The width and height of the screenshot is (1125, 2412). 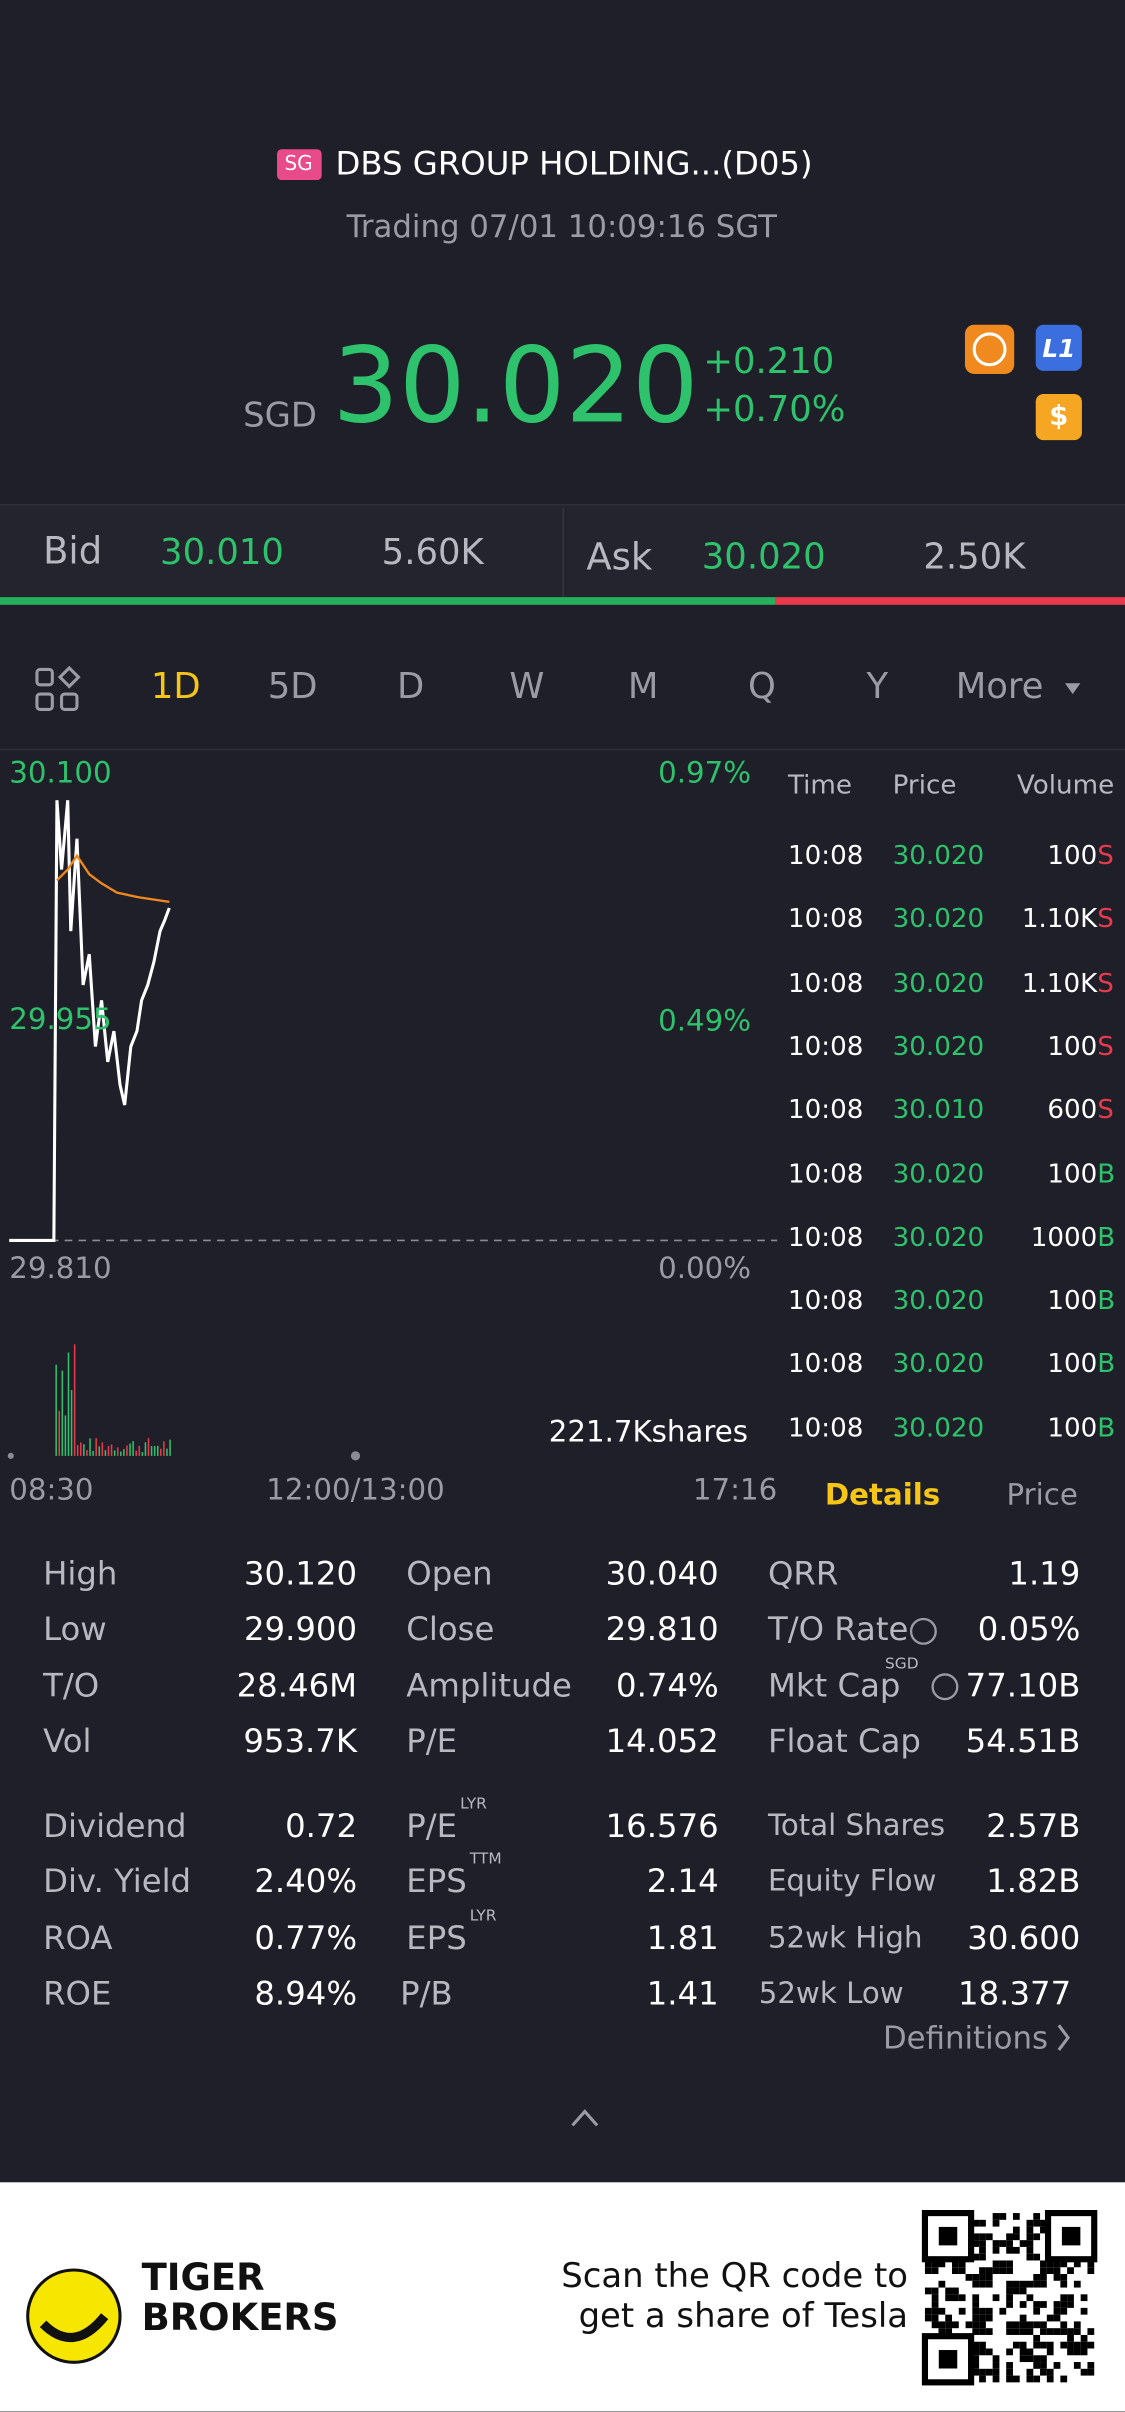 What do you see at coordinates (1072, 1111) in the screenshot?
I see `trade-volume: 600` at bounding box center [1072, 1111].